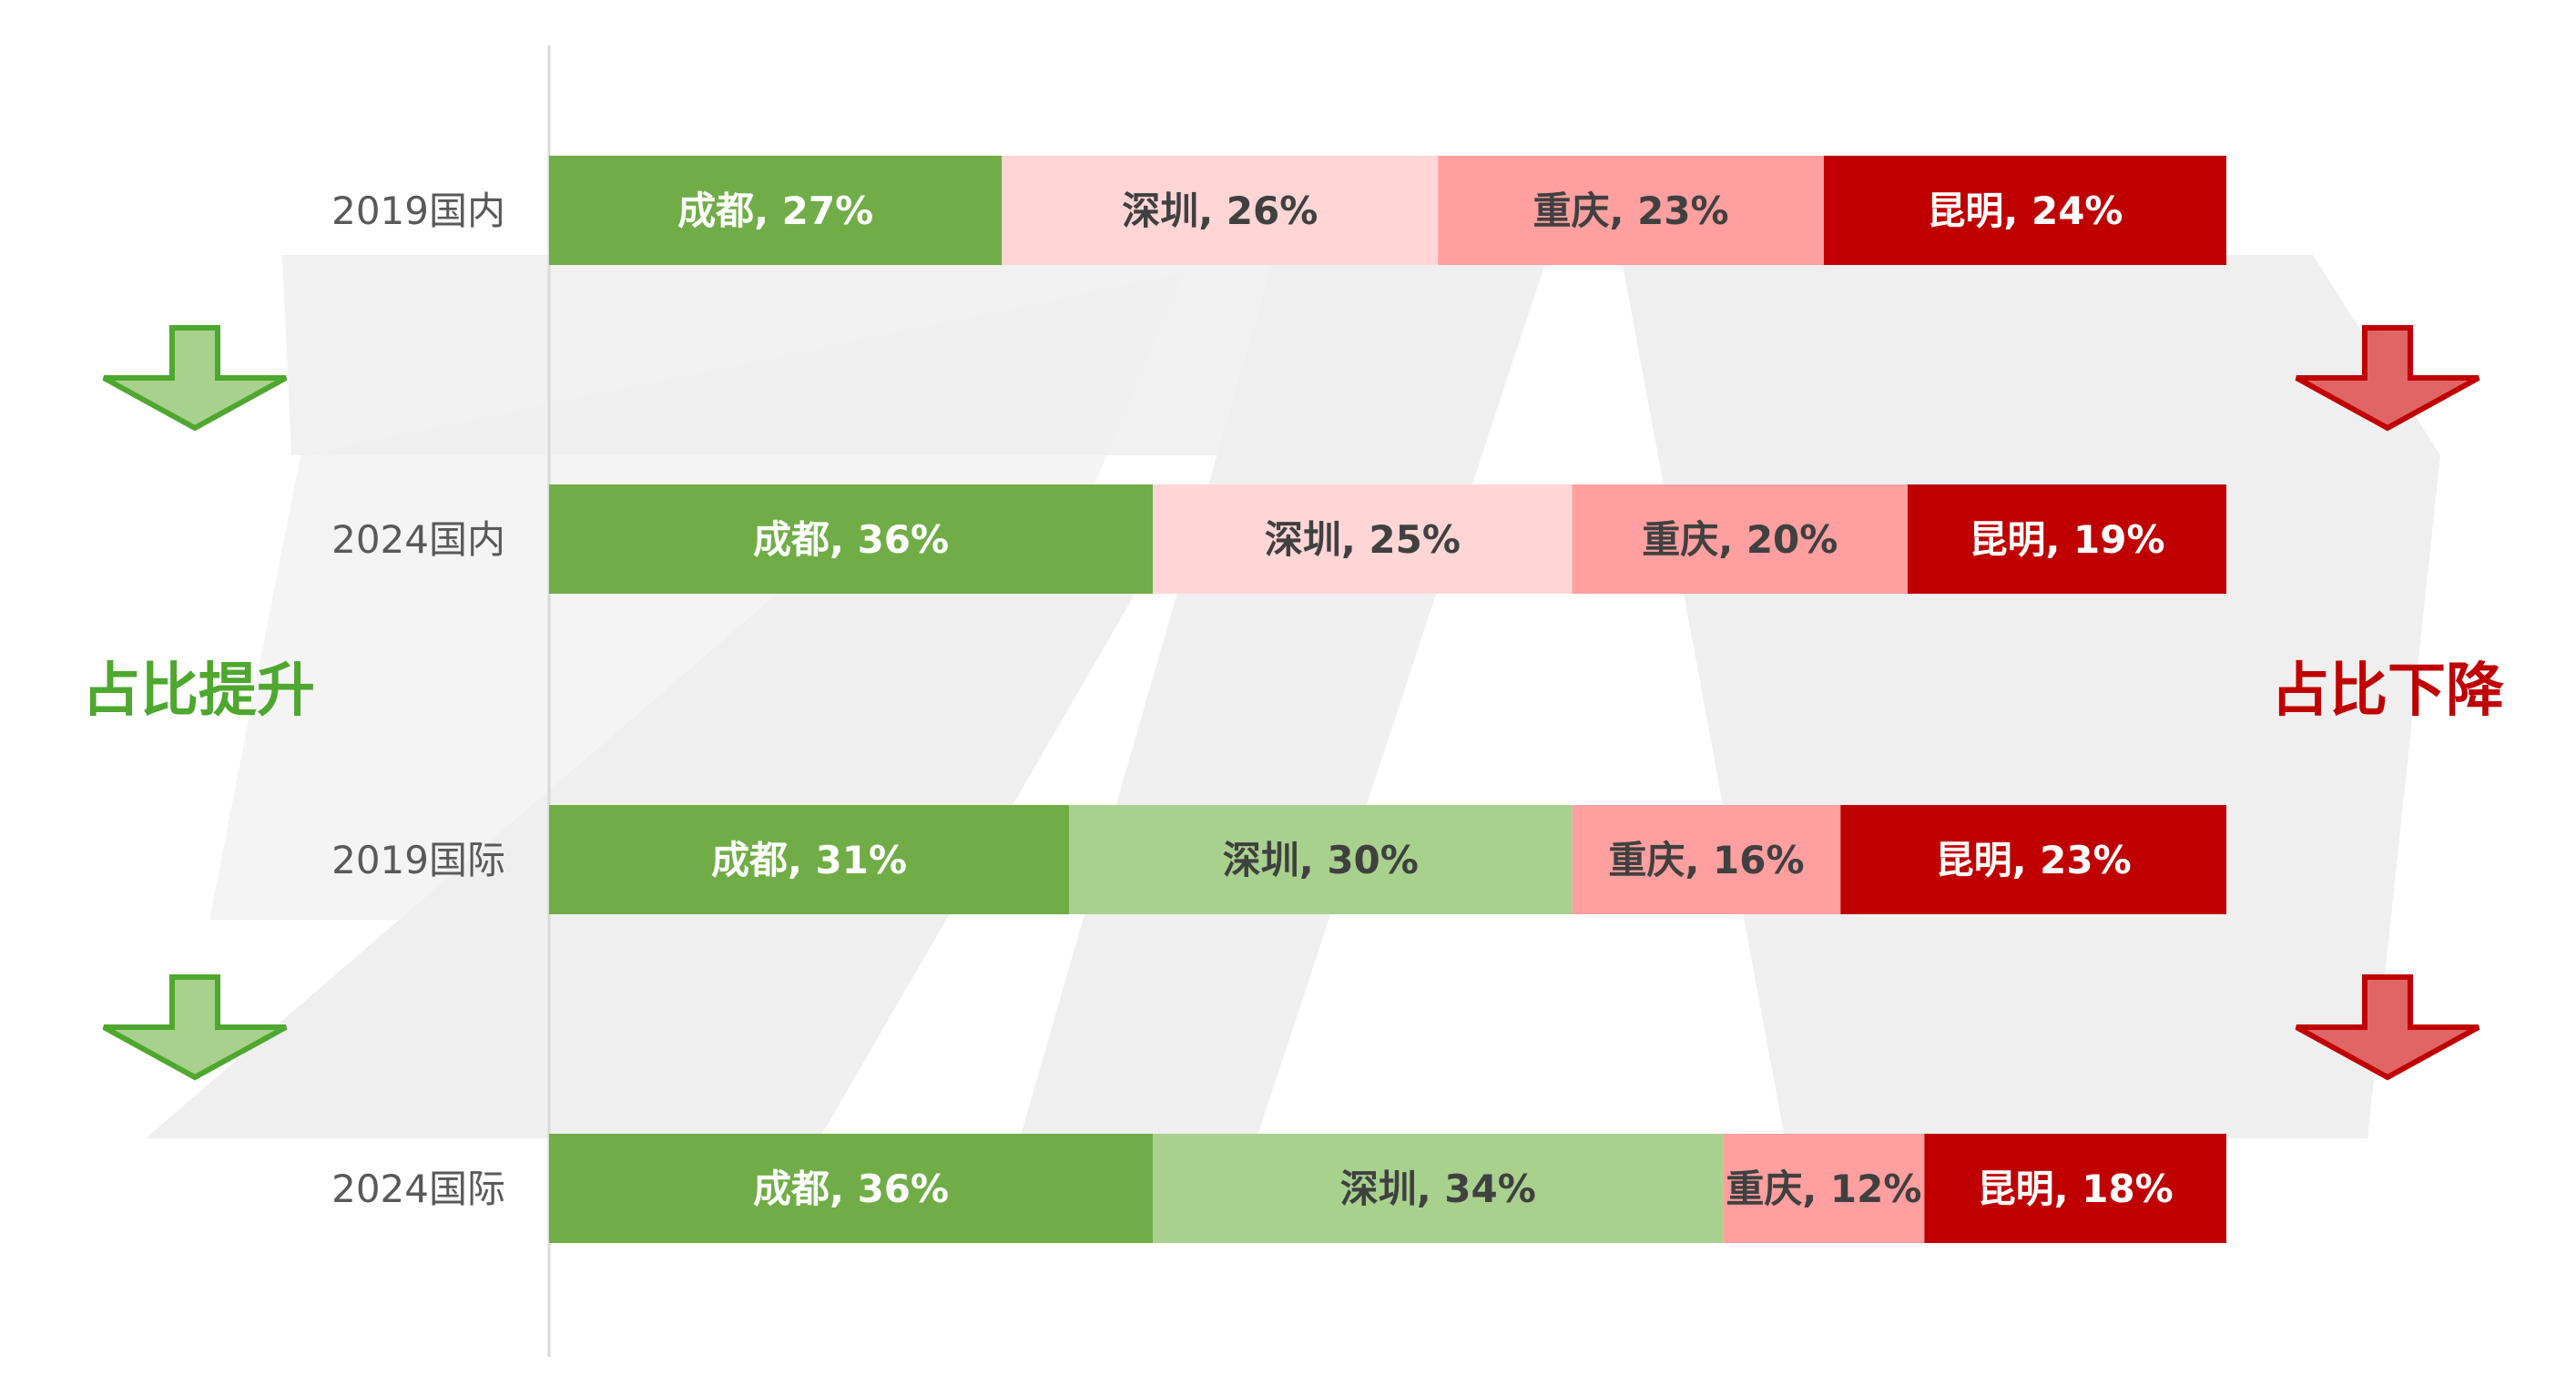  Describe the element at coordinates (2387, 1027) in the screenshot. I see `red-down-arrow-icon-bottom` at that location.